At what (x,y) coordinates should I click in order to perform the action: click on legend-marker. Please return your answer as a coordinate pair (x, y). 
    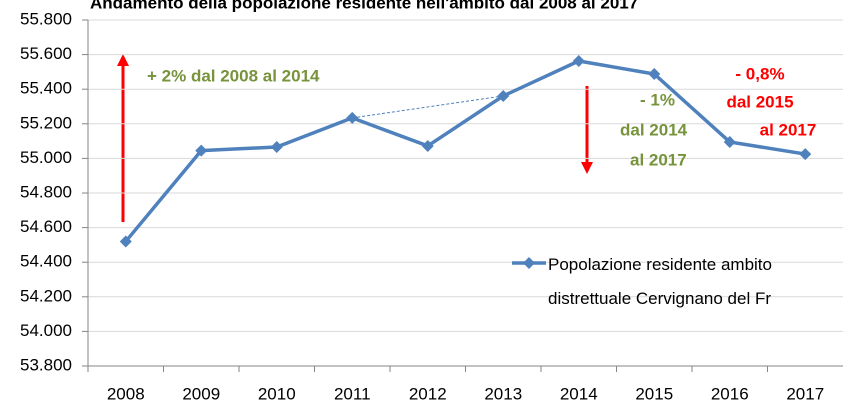
    Looking at the image, I should click on (529, 263).